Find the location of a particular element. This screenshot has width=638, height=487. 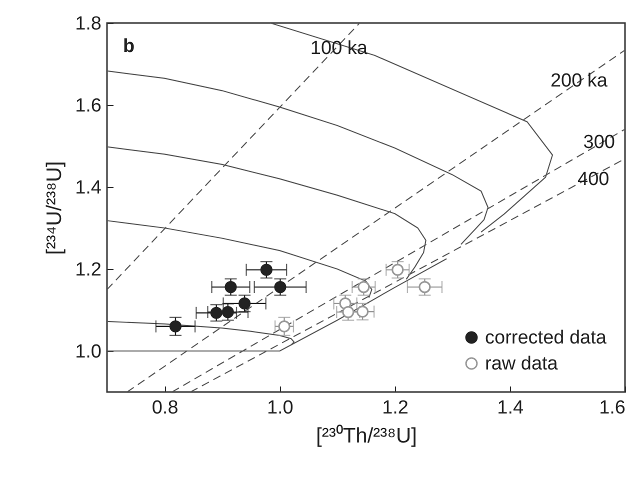

annotation: 300 is located at coordinates (599, 142).